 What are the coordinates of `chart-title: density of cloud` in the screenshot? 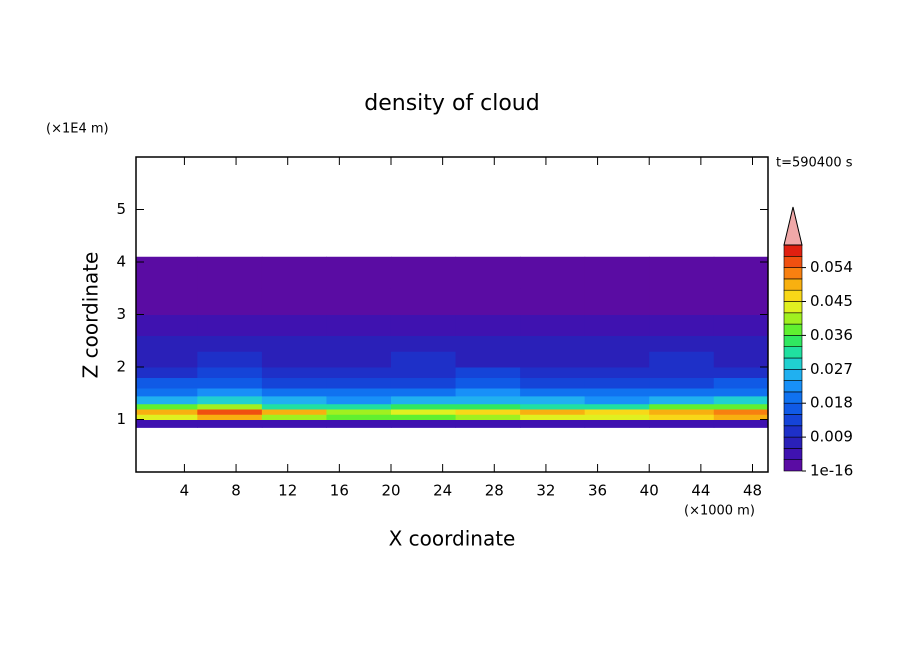 It's located at (451, 103).